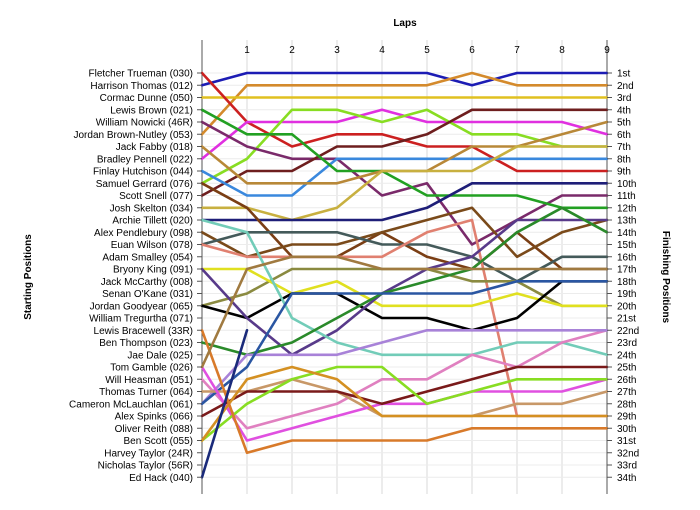  Describe the element at coordinates (665, 277) in the screenshot. I see `y-axis-title-right: Finishing Positions` at that location.